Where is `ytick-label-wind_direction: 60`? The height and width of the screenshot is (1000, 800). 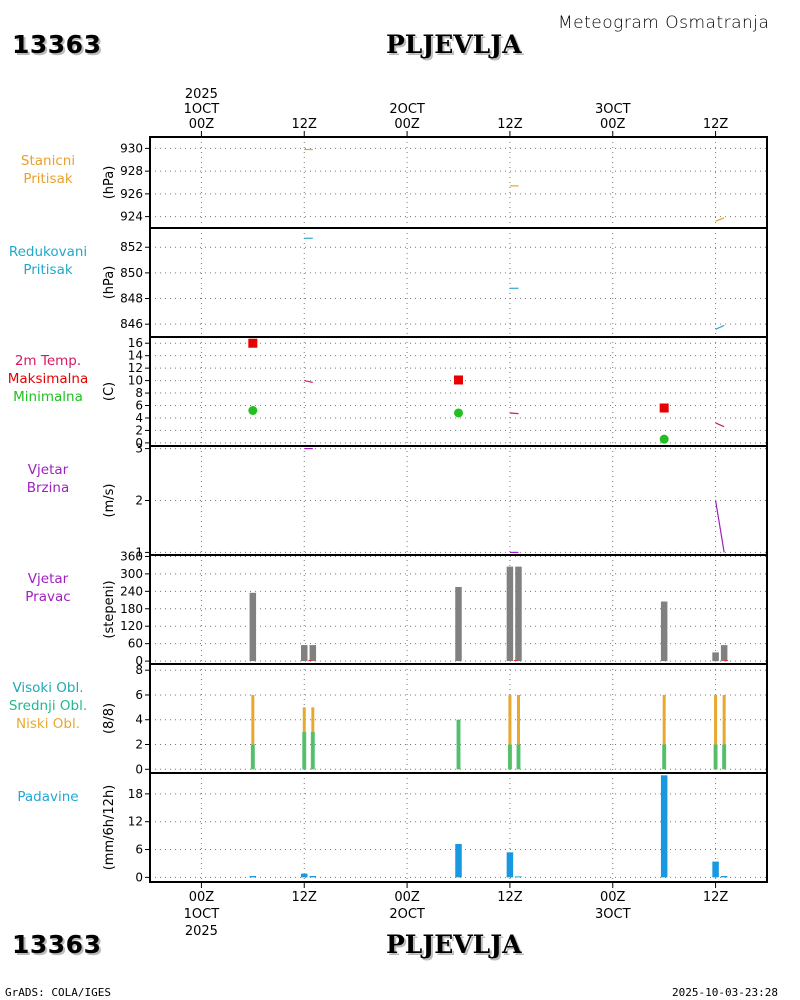 ytick-label-wind_direction: 60 is located at coordinates (135, 644).